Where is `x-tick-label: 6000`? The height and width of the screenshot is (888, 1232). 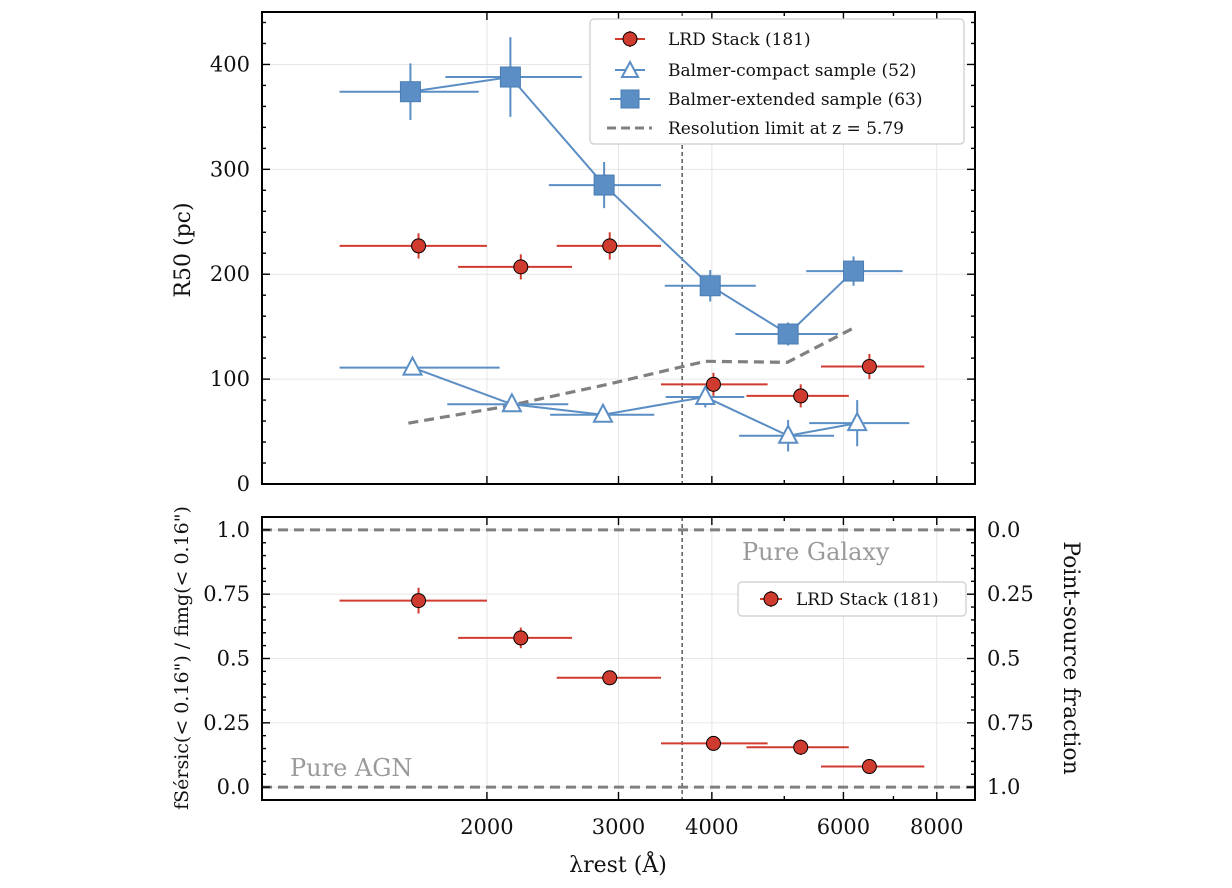
x-tick-label: 6000 is located at coordinates (843, 827).